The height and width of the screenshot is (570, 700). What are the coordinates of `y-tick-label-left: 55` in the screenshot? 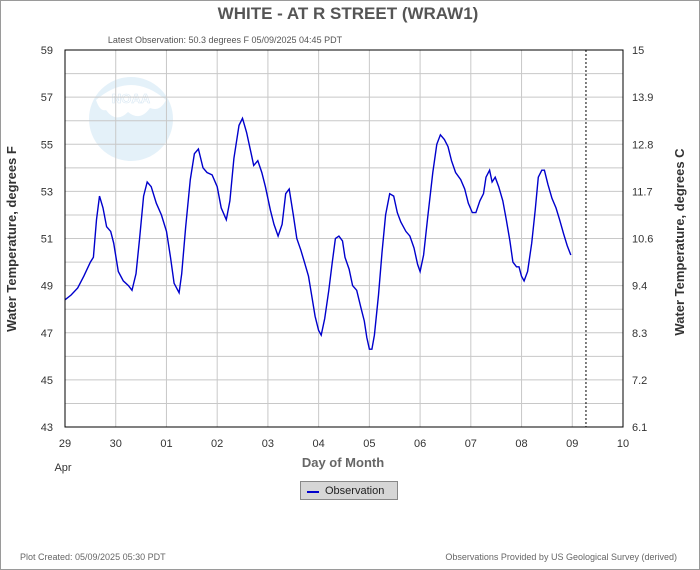 It's located at (47, 145).